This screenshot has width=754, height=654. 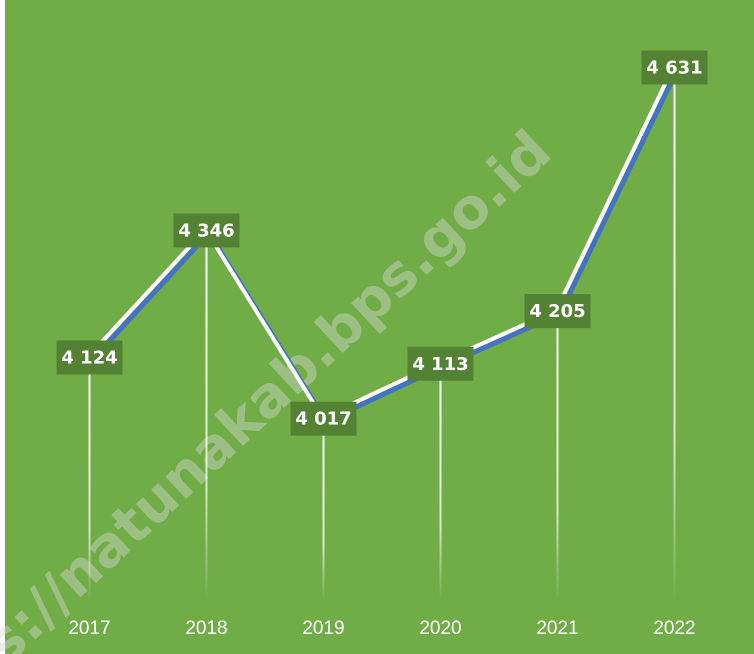 I want to click on value-label: 4 631, so click(x=674, y=67).